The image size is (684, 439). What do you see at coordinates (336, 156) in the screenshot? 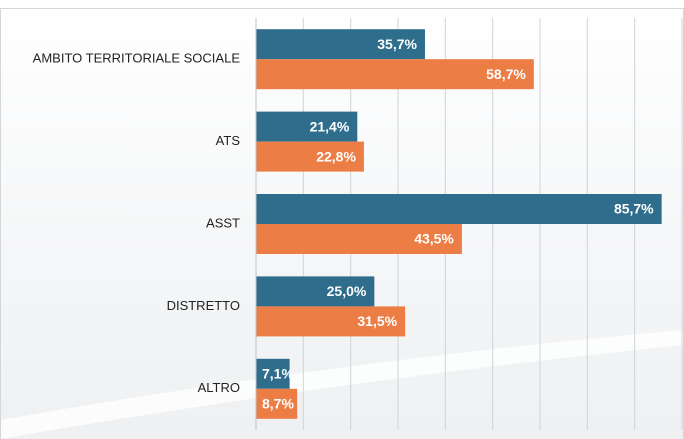
I see `data-label: 22,8%` at bounding box center [336, 156].